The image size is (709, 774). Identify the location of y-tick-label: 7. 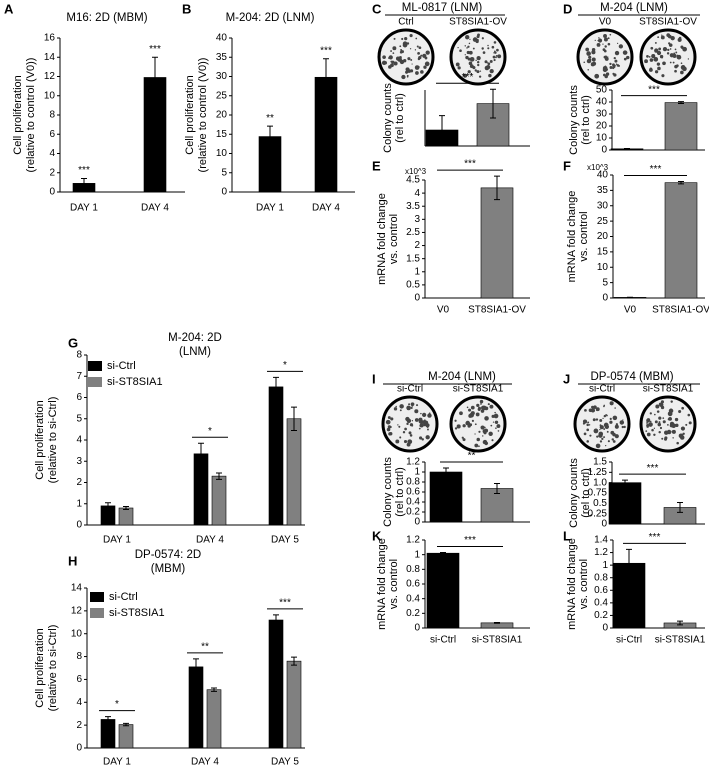
(79, 376).